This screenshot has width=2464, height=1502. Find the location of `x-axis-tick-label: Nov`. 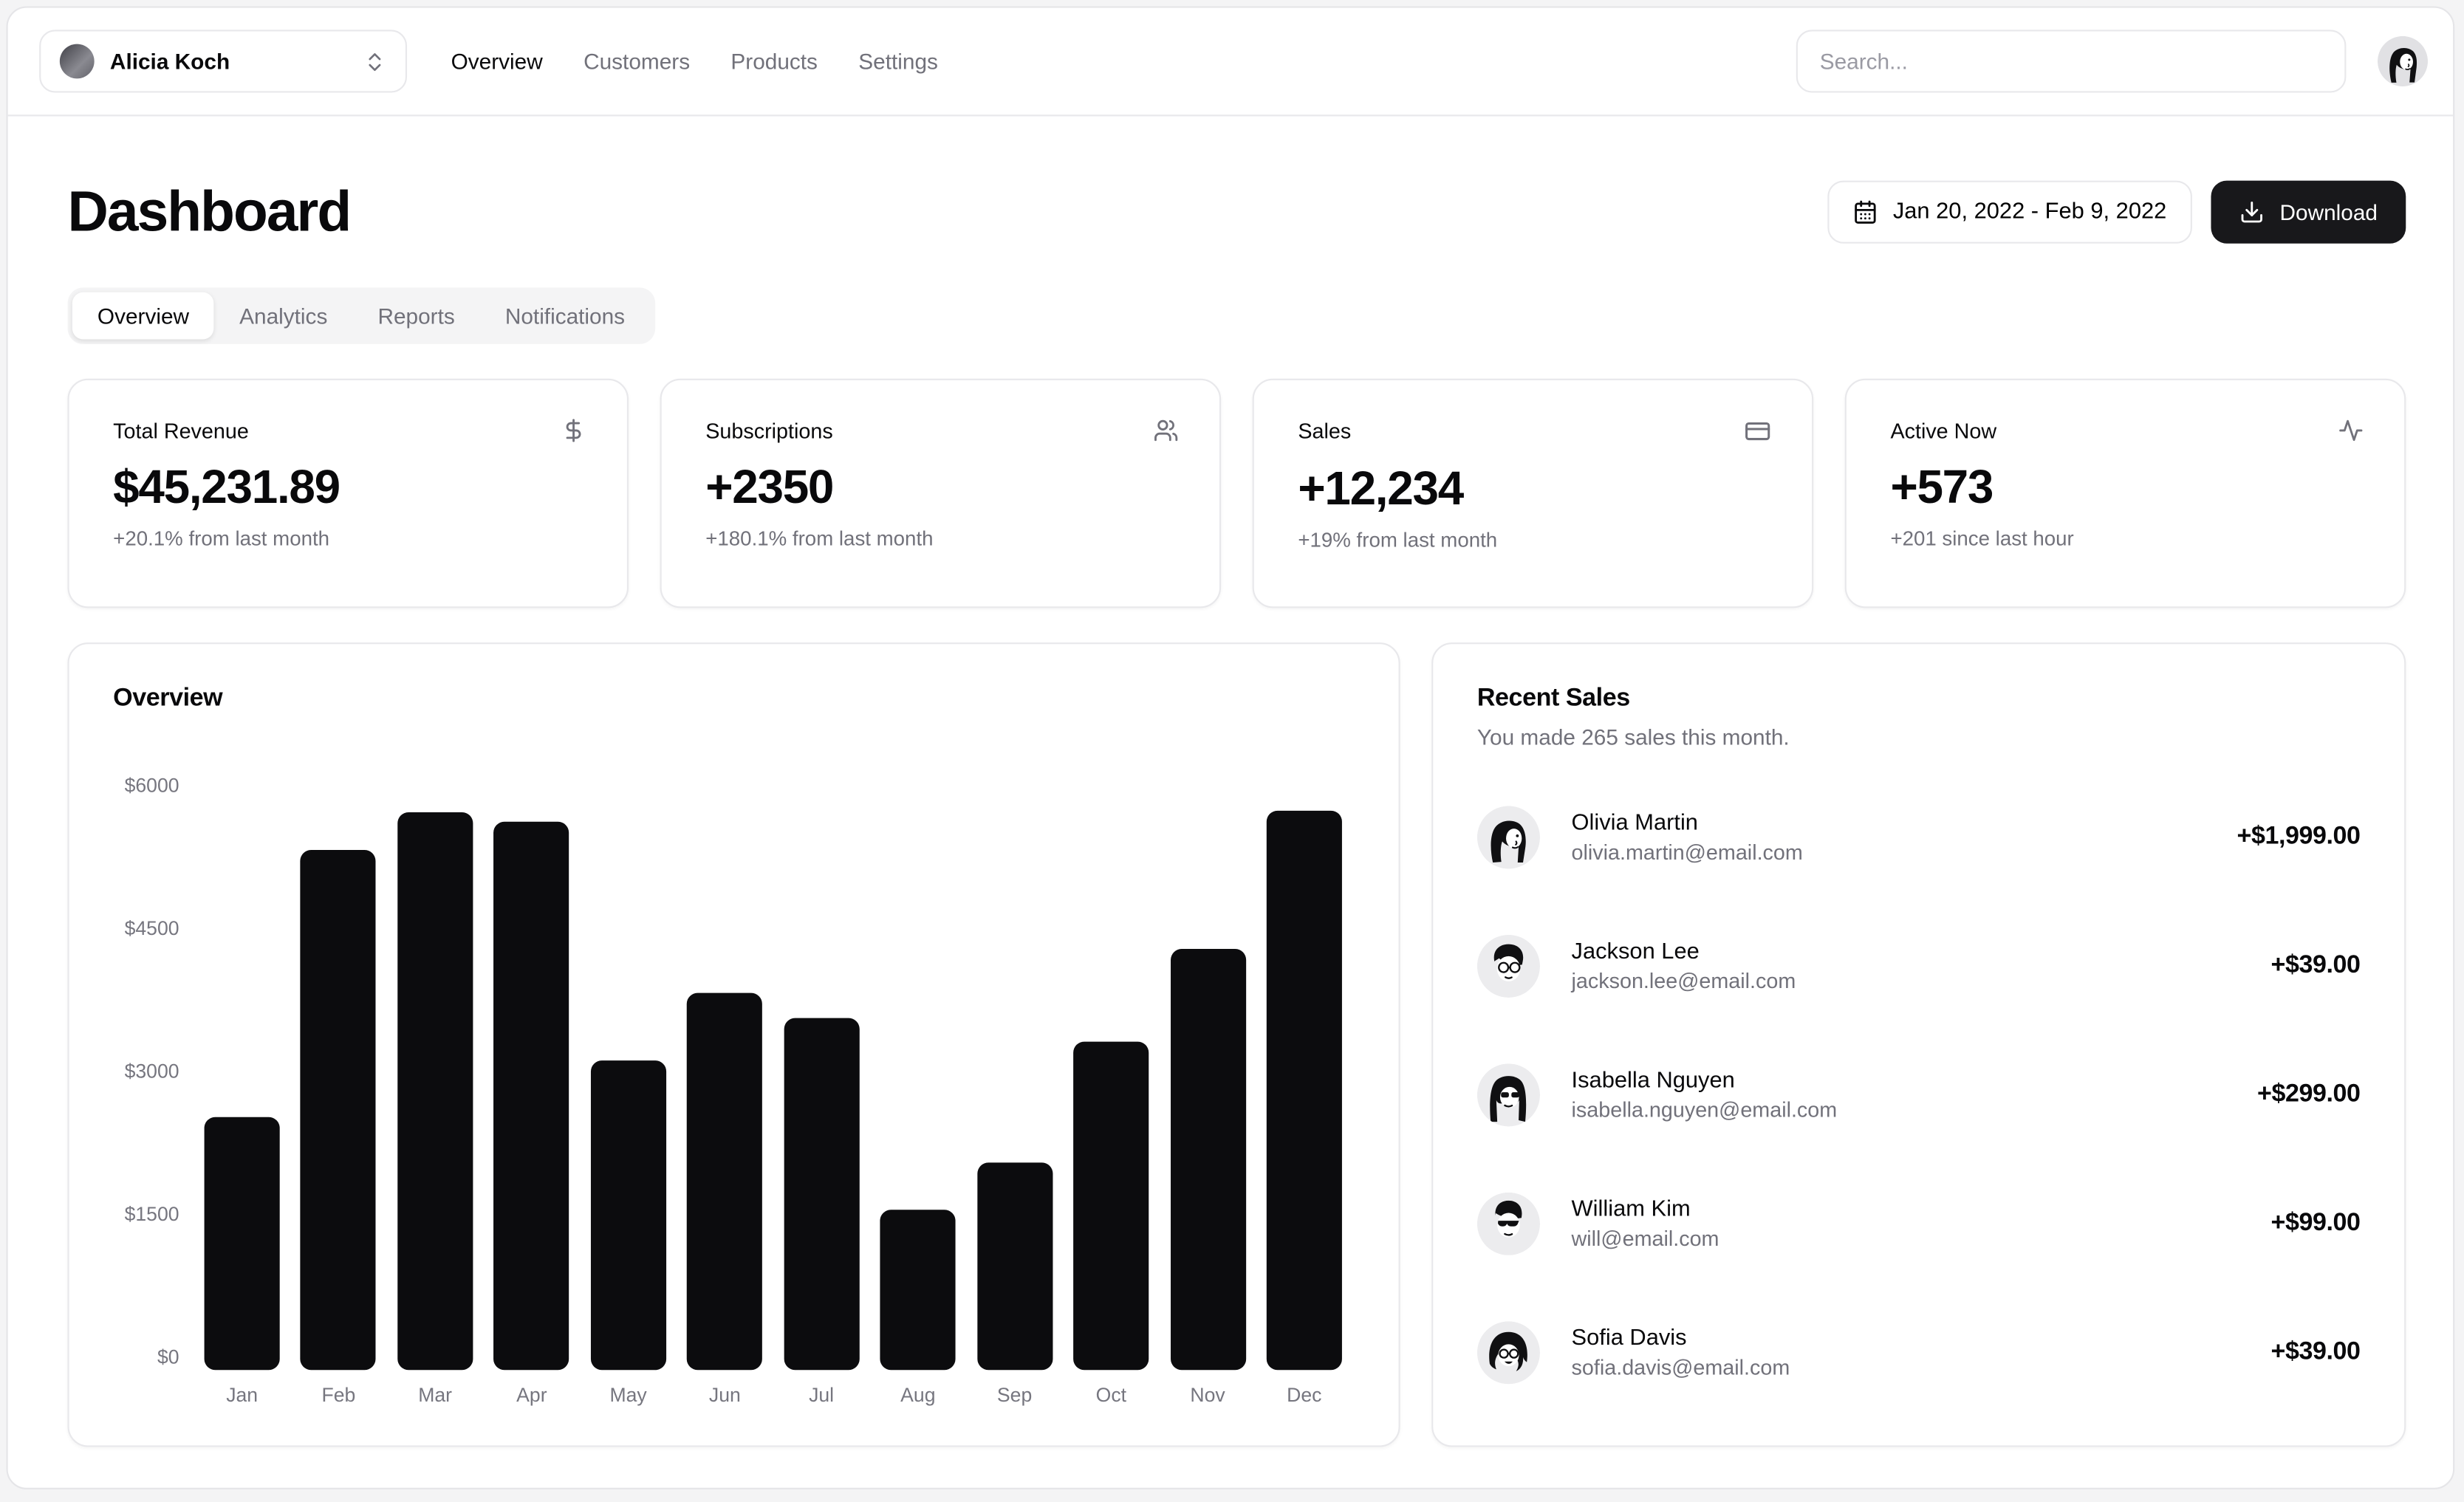

x-axis-tick-label: Nov is located at coordinates (1207, 1395).